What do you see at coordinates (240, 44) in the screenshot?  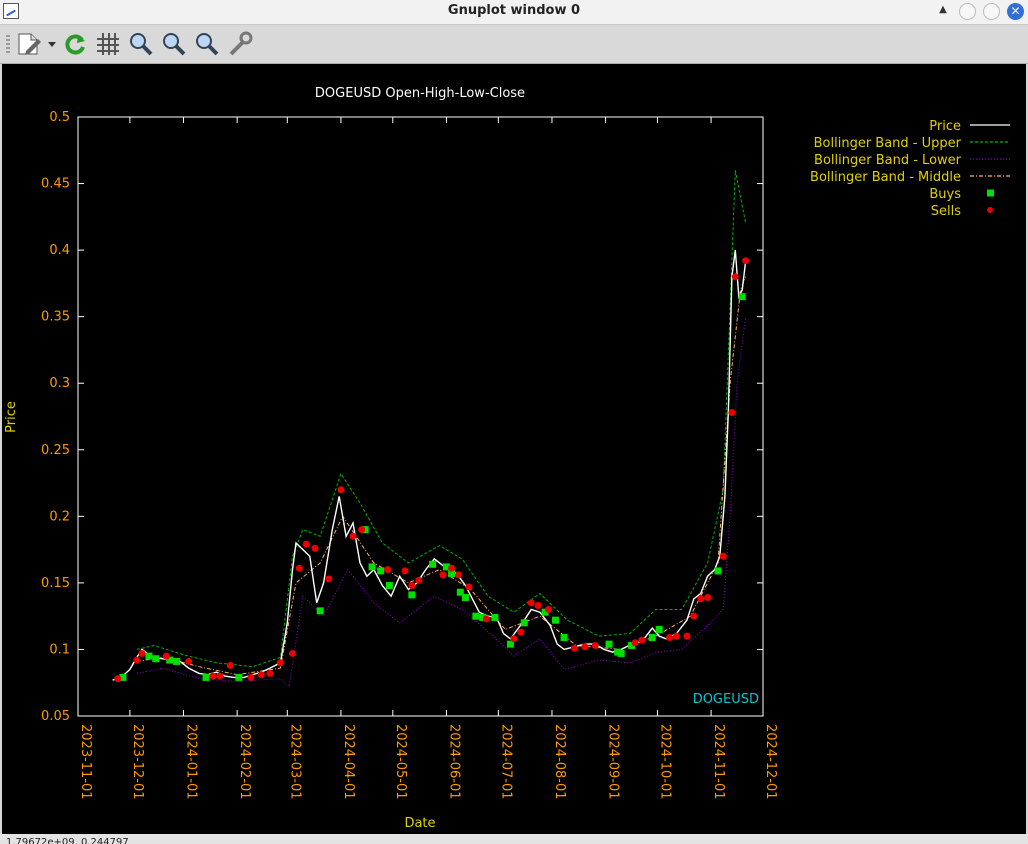 I see `settings-icon` at bounding box center [240, 44].